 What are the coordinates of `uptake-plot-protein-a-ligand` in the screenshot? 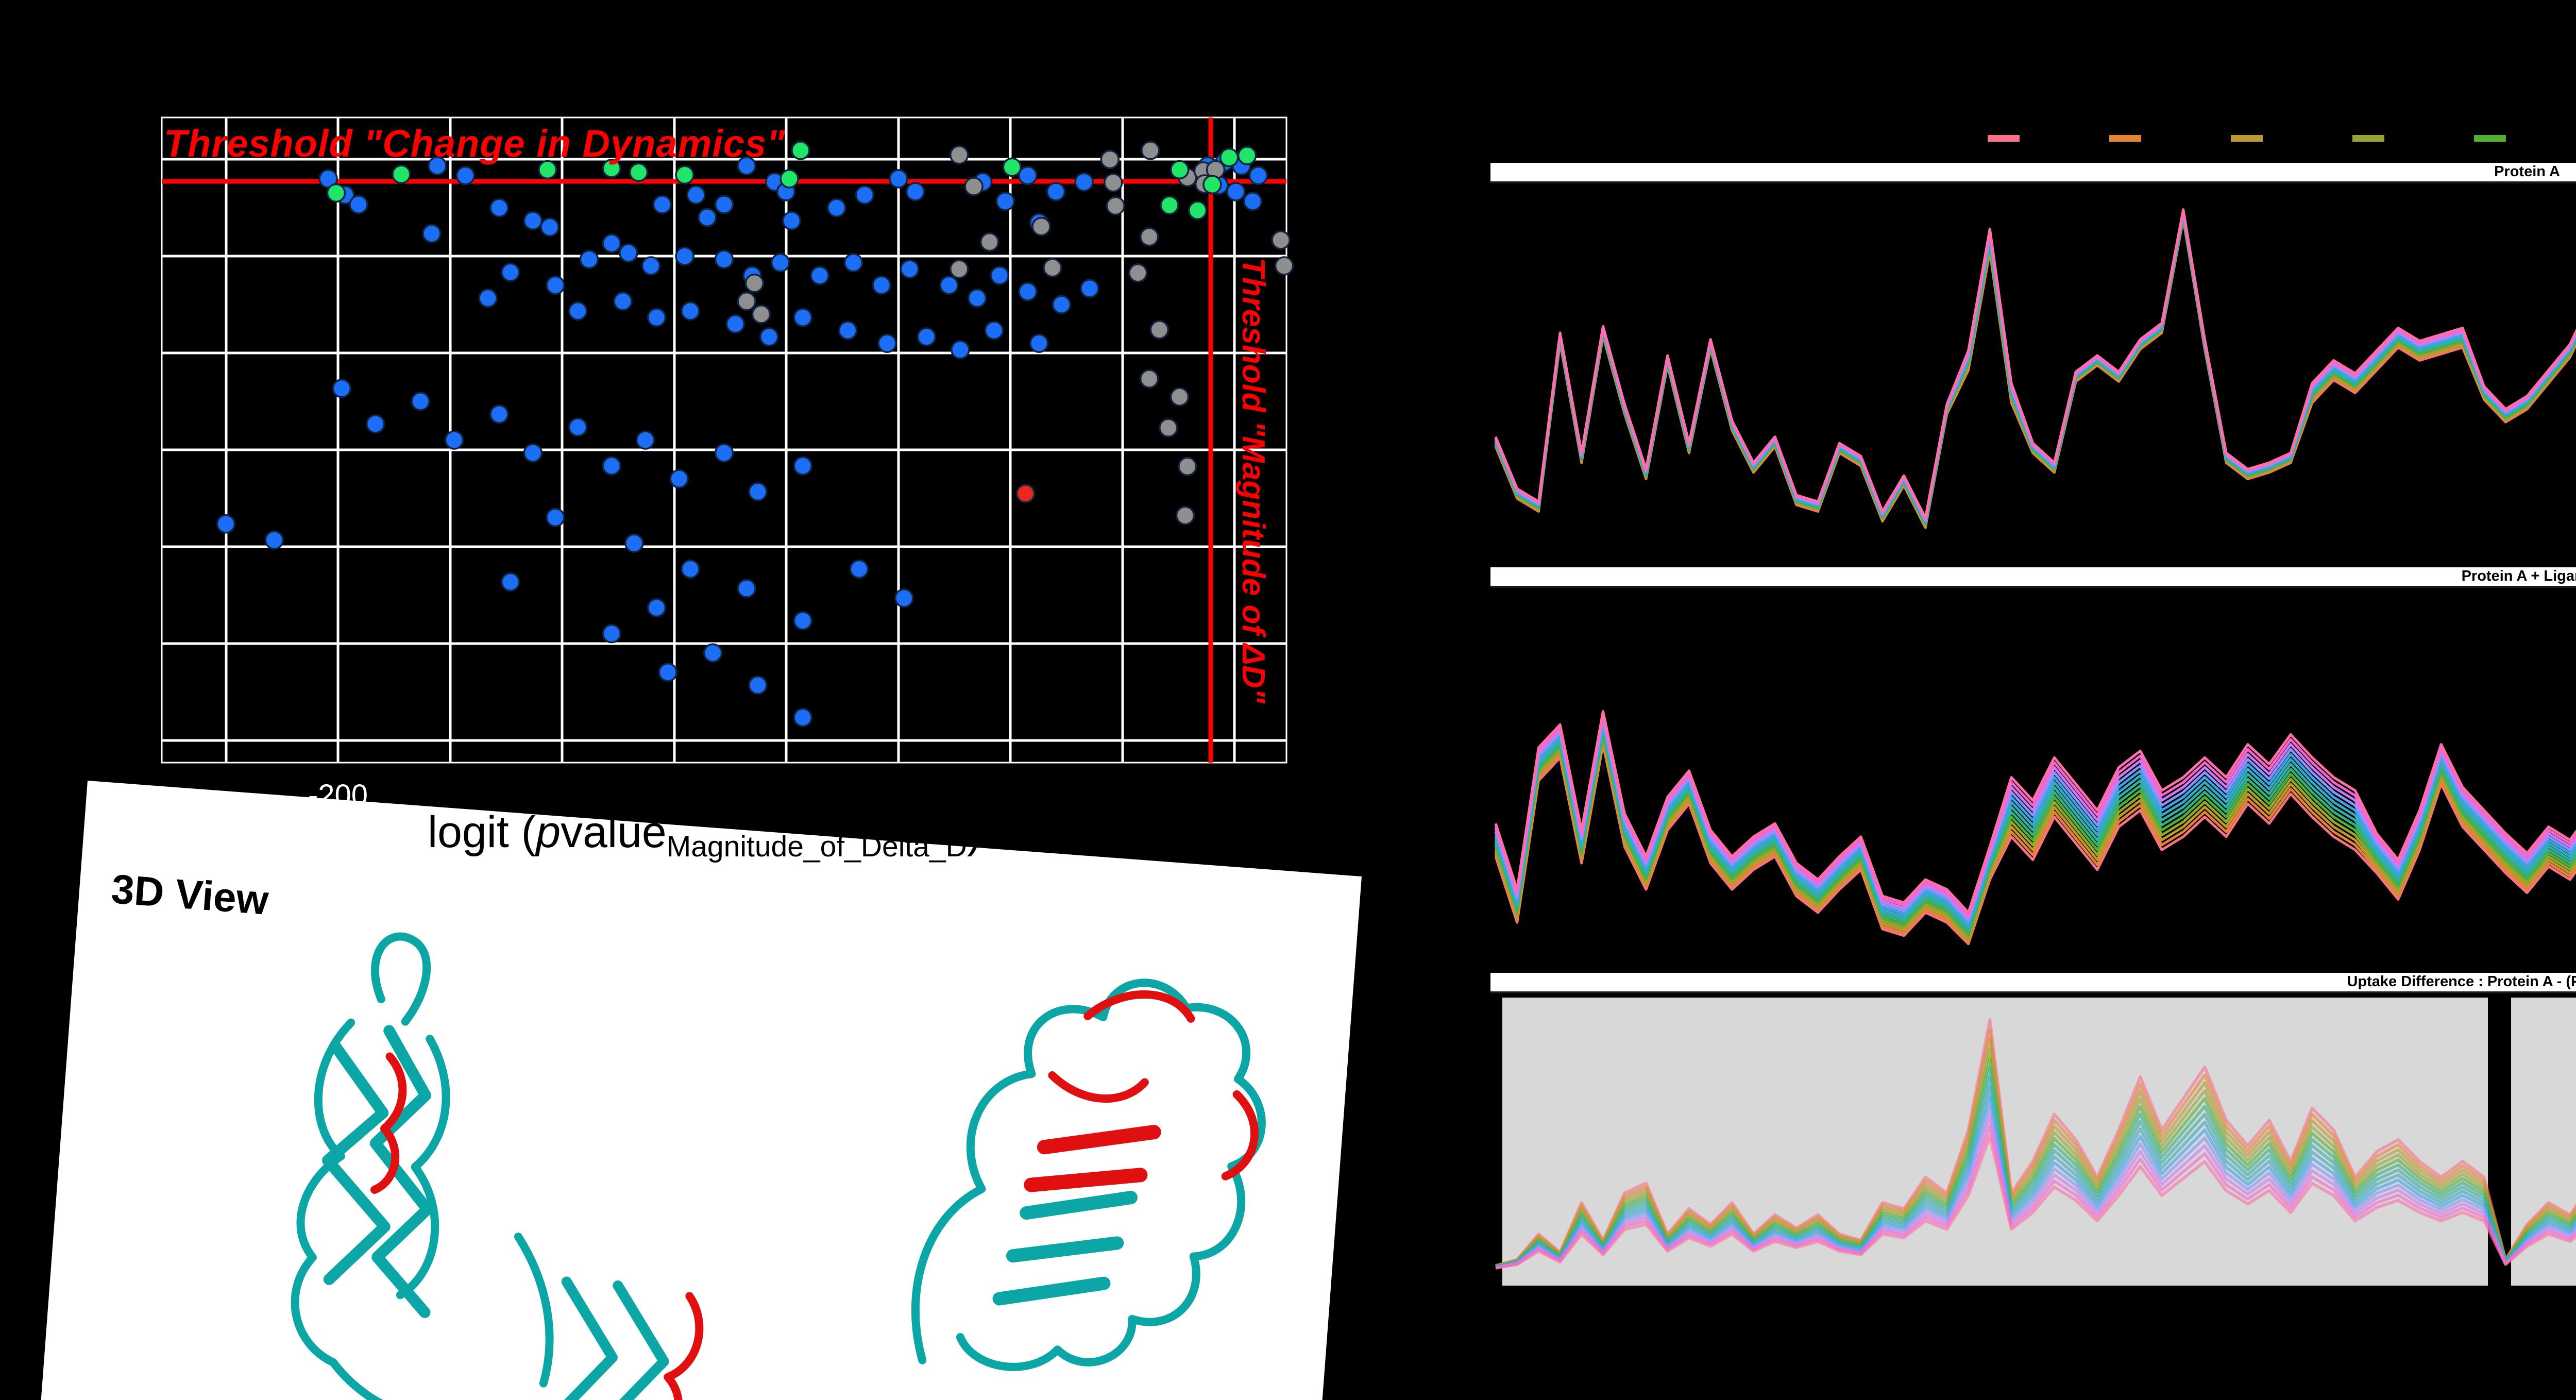 It's located at (2033, 780).